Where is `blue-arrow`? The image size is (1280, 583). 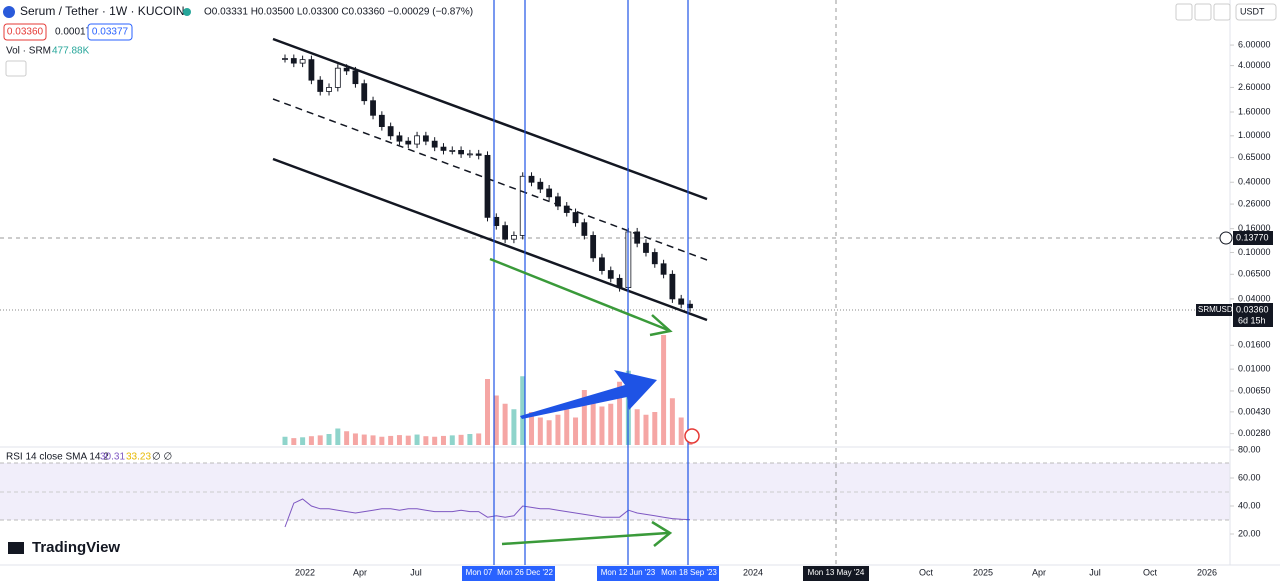
blue-arrow is located at coordinates (588, 394).